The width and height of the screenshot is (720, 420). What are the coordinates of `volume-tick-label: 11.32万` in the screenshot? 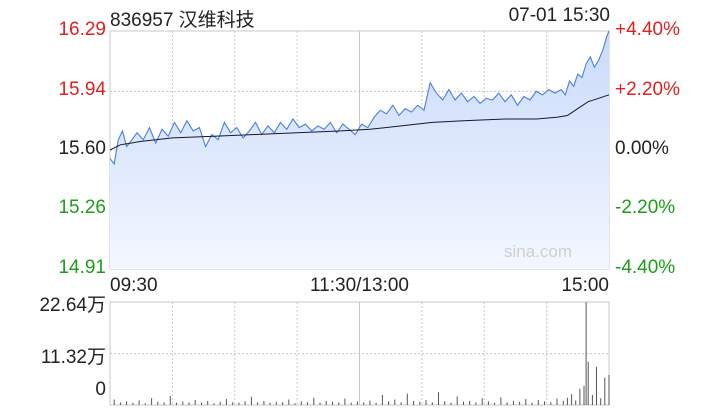 It's located at (73, 357).